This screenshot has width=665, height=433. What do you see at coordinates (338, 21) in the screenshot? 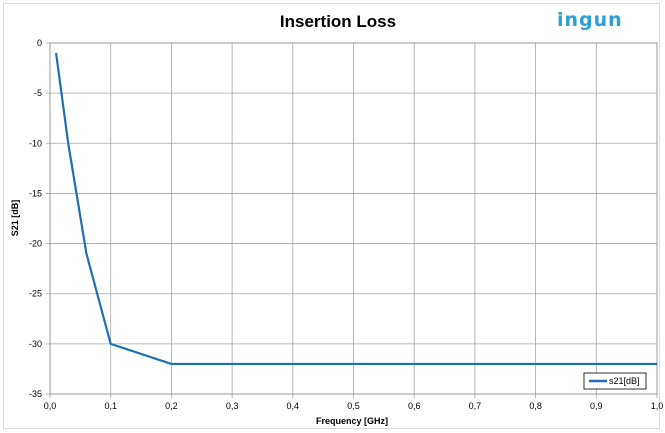
I see `chart-title: Insertion Loss` at bounding box center [338, 21].